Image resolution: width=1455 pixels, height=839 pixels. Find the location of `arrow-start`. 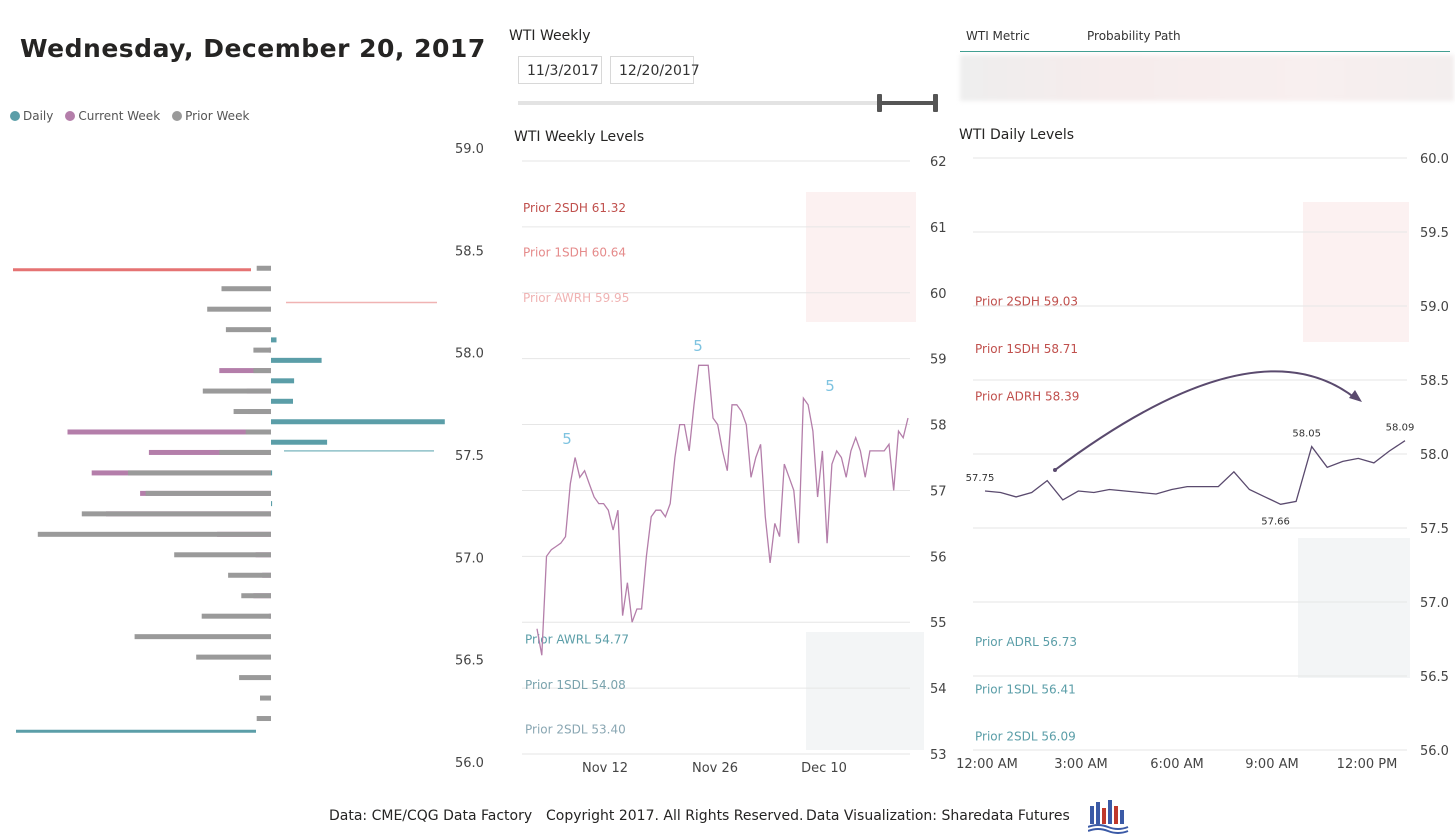

arrow-start is located at coordinates (1055, 470).